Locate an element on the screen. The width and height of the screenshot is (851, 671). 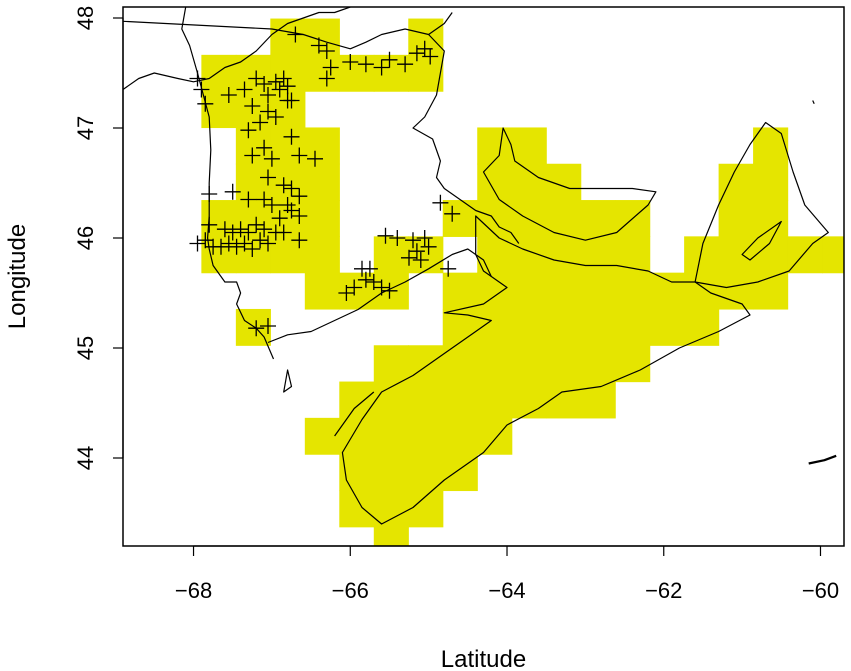
x-tick-label: −66 is located at coordinates (350, 590).